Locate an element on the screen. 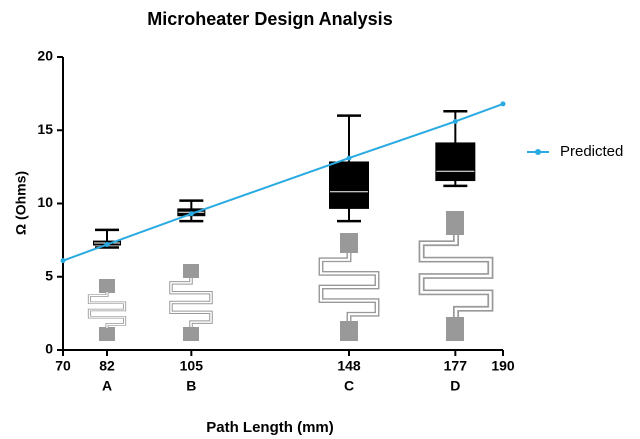  x-axis-label: Path Length (mm) is located at coordinates (270, 427).